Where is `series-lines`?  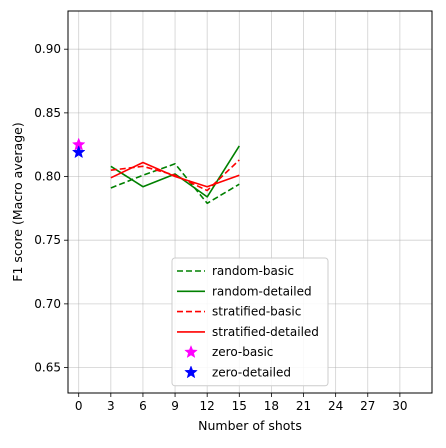
series-lines is located at coordinates (175, 175).